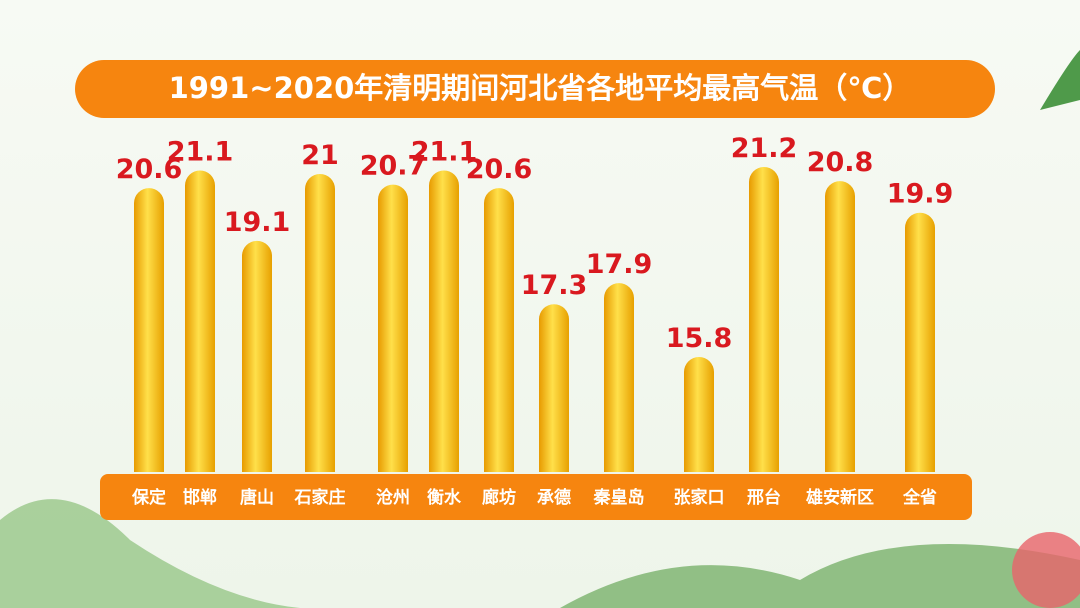  Describe the element at coordinates (764, 497) in the screenshot. I see `category-label: 邢台` at that location.